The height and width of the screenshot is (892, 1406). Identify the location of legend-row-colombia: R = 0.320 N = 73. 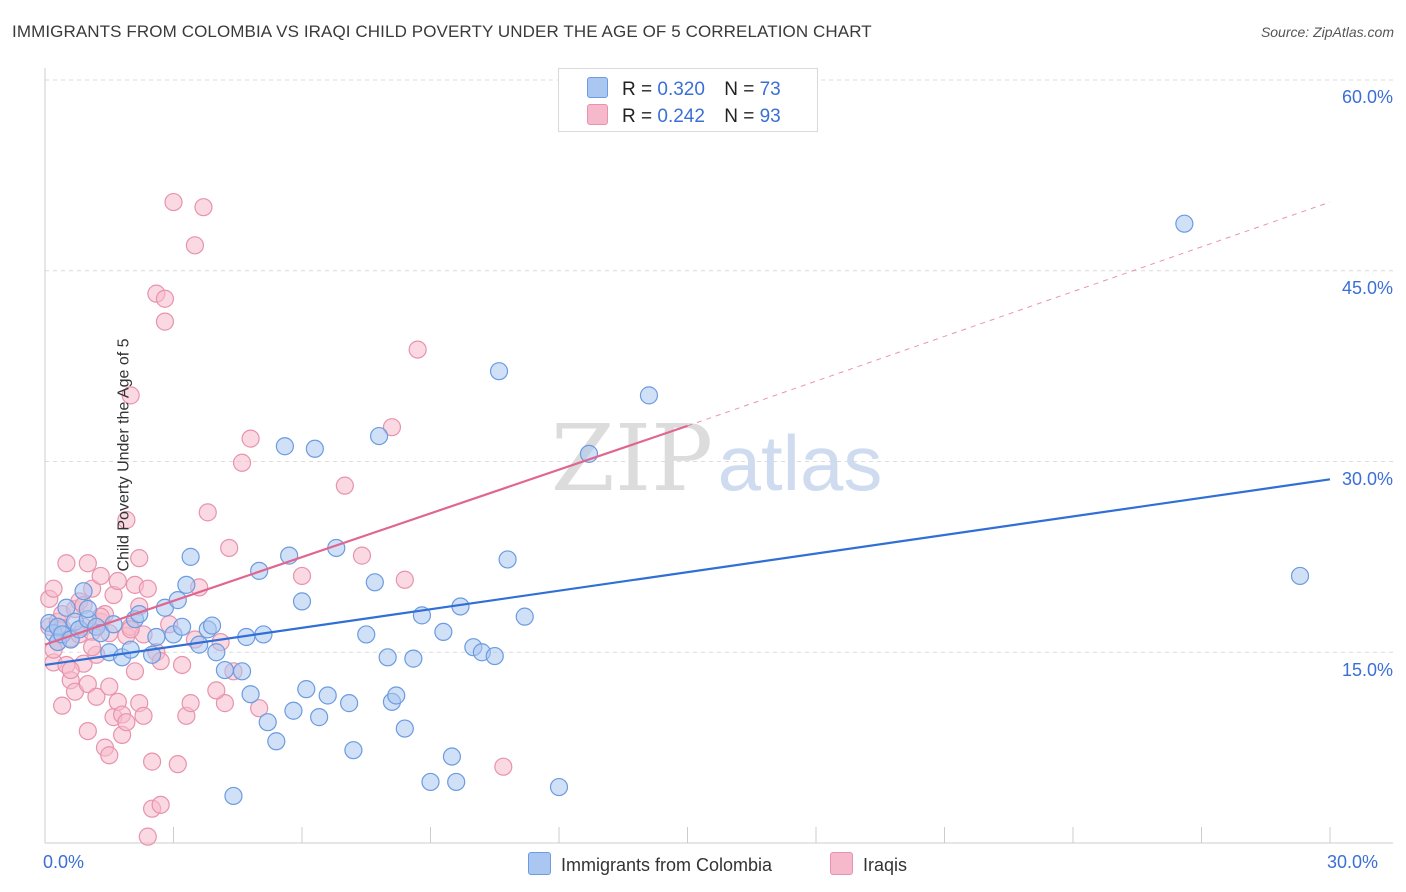
(684, 89).